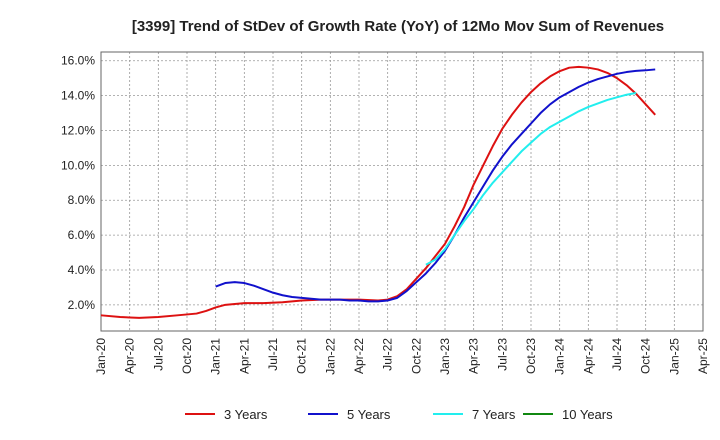 Image resolution: width=720 pixels, height=440 pixels. Describe the element at coordinates (531, 356) in the screenshot. I see `x-tick-label: Oct-23` at that location.